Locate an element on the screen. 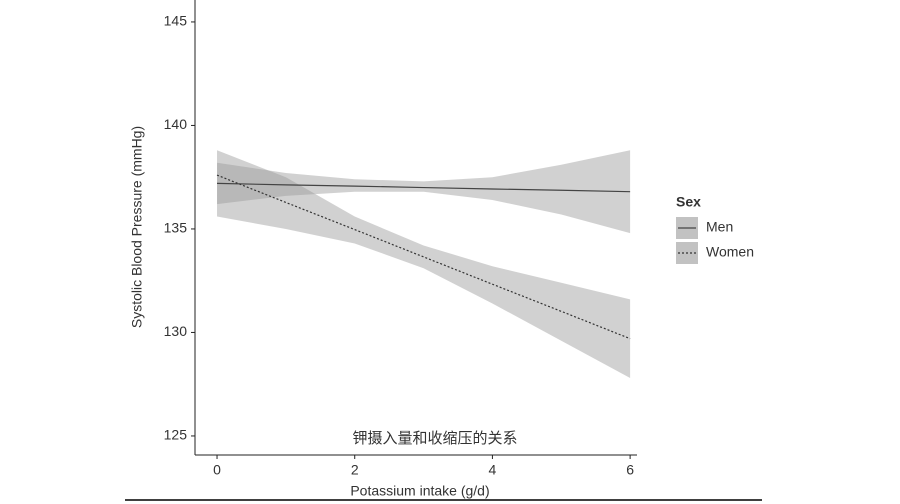  x-axis-label: Potassium intake (g/d) is located at coordinates (419, 491).